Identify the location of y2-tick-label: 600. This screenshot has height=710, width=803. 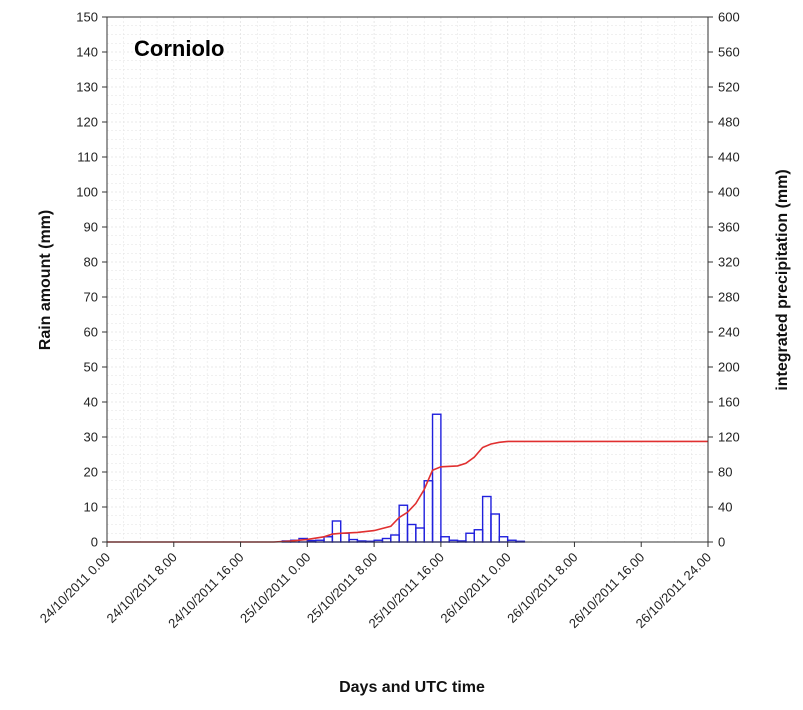
(729, 17).